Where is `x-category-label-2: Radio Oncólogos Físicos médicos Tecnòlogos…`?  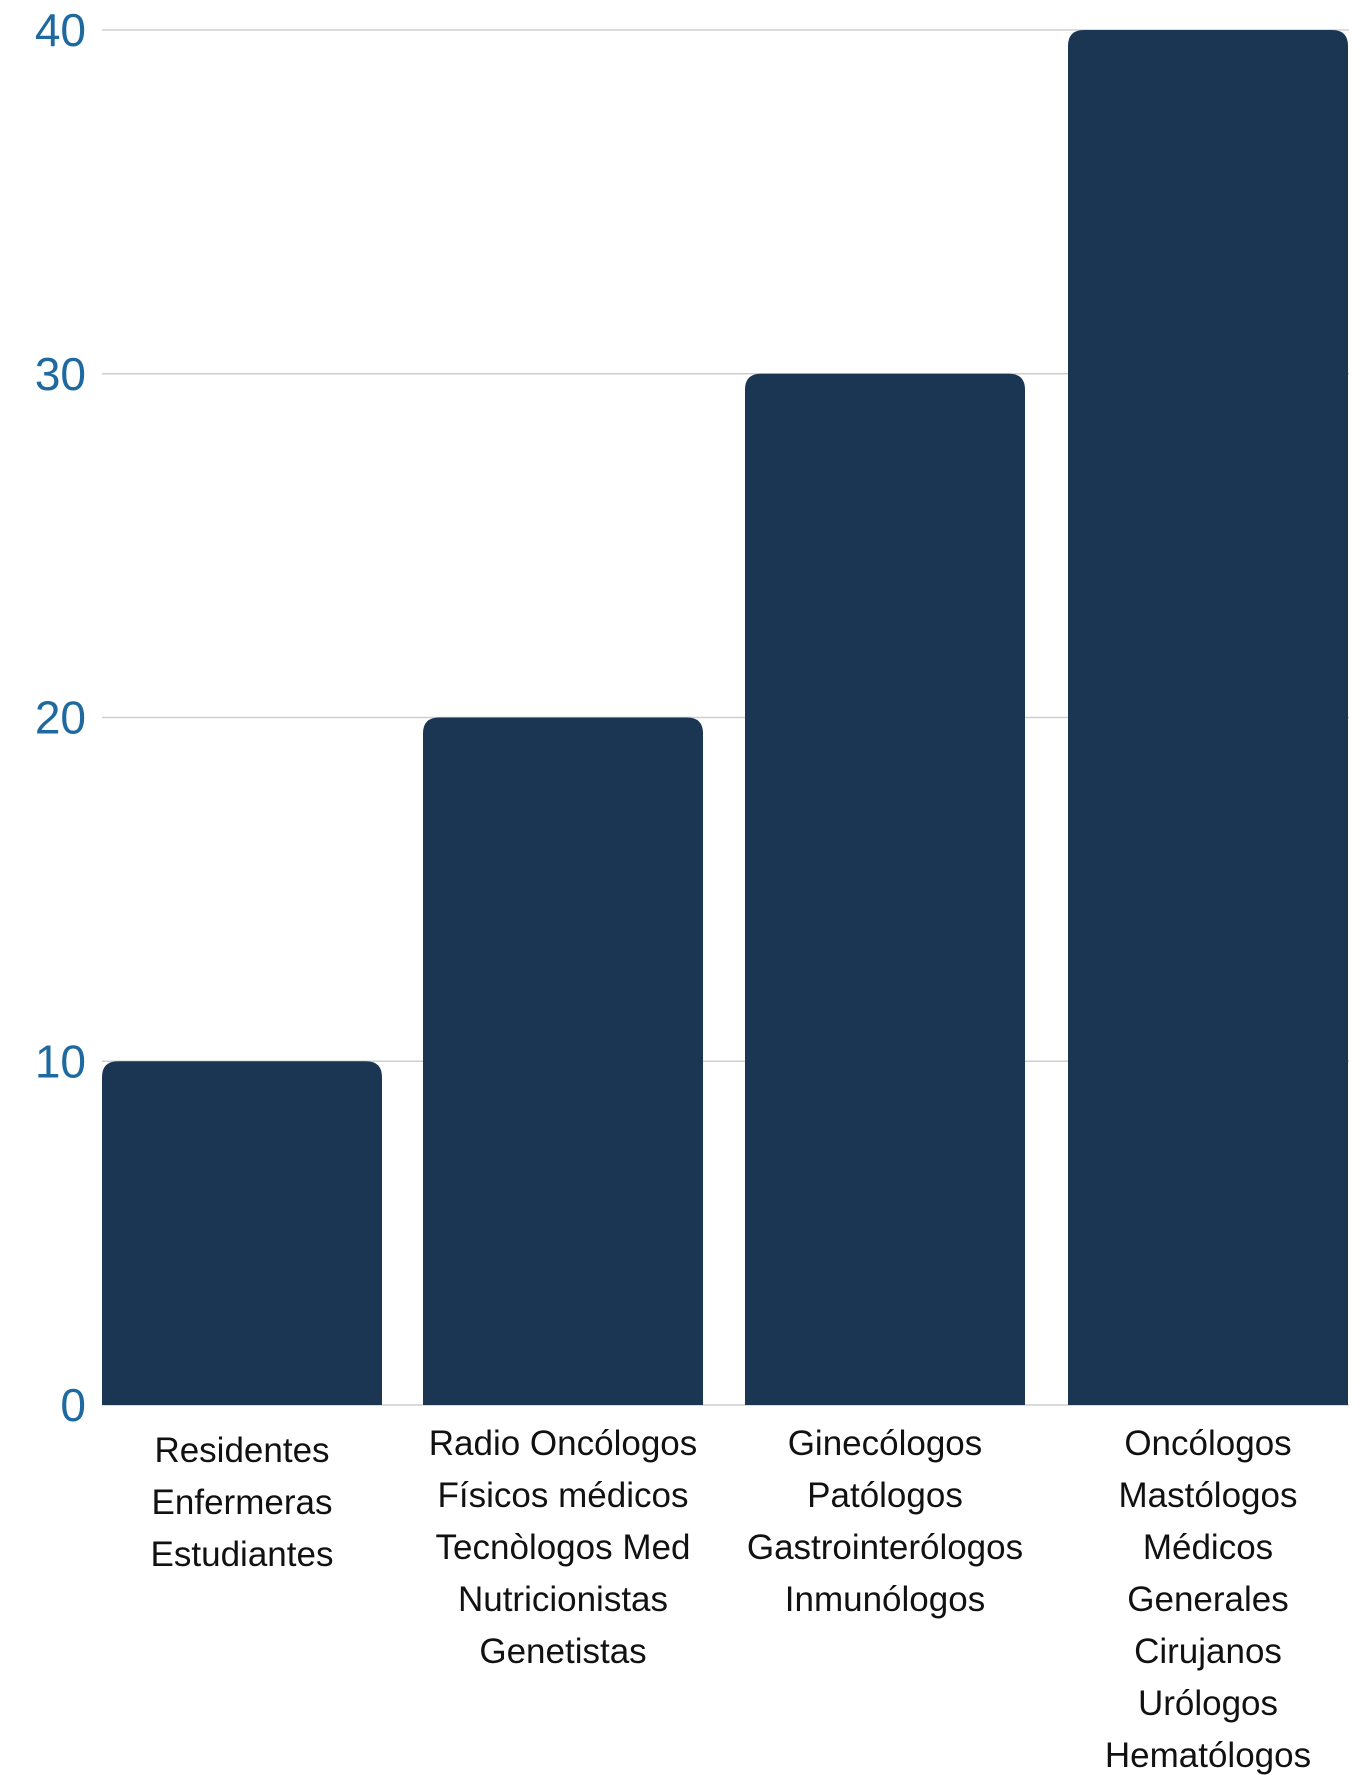
x-category-label-2: Radio Oncólogos Físicos médicos Tecnòlogos… is located at coordinates (563, 1547).